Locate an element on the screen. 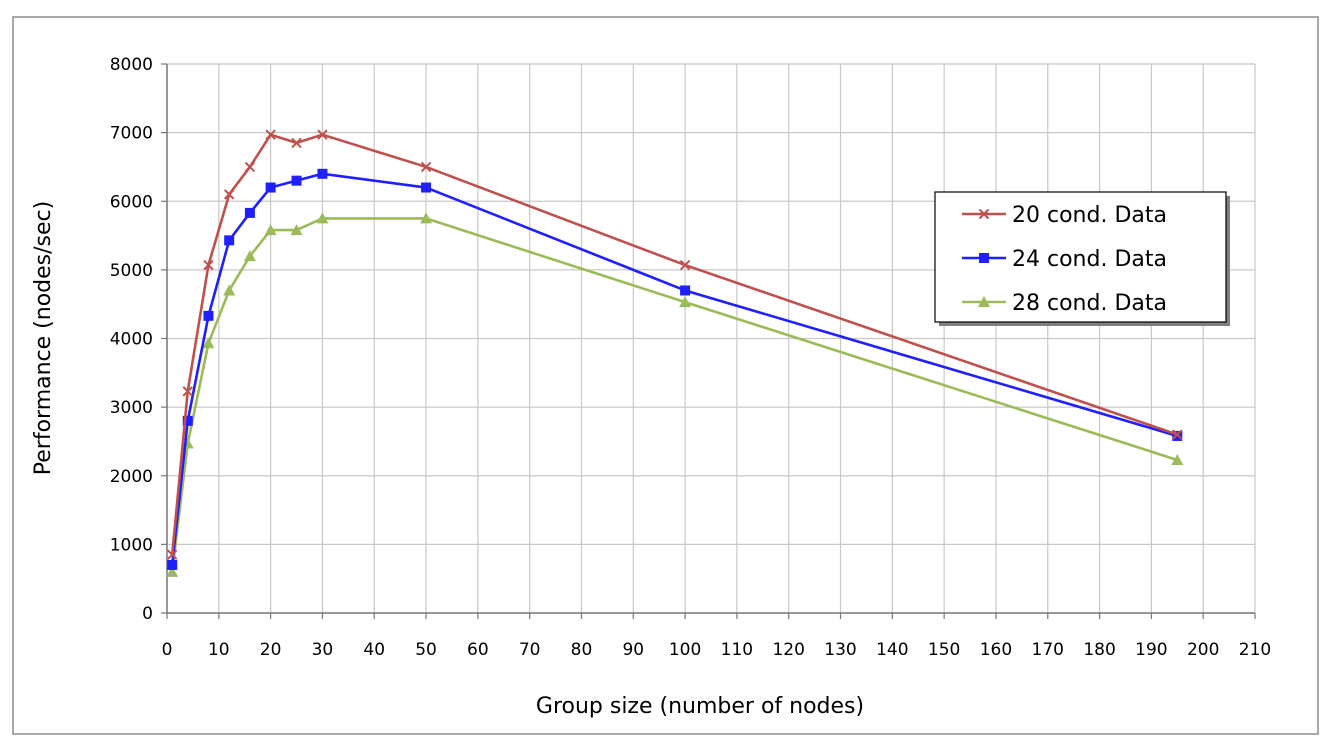  y-tick-label: 7000 is located at coordinates (131, 134).